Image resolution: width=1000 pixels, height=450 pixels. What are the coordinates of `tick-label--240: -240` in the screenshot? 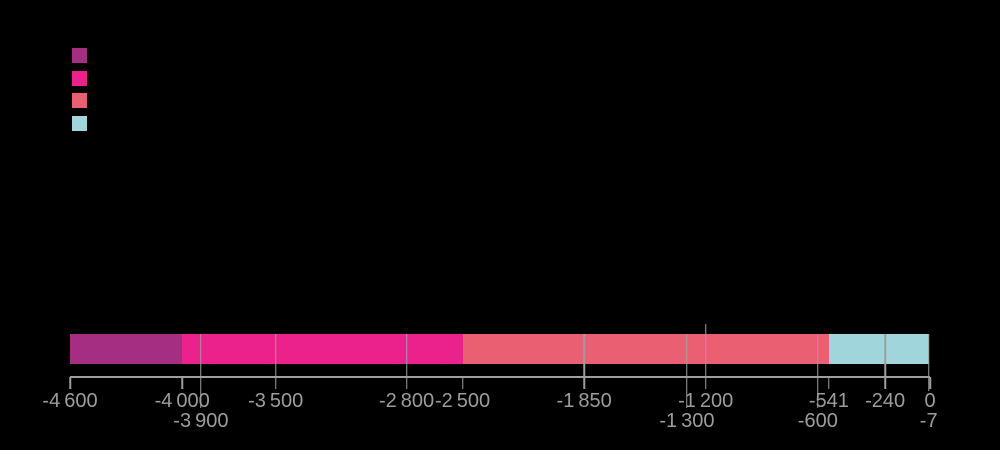 It's located at (885, 401).